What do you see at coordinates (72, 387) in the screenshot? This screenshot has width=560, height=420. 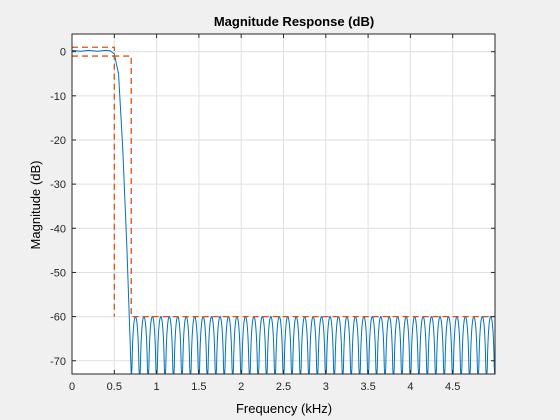 I see `x-tick-label: 0` at bounding box center [72, 387].